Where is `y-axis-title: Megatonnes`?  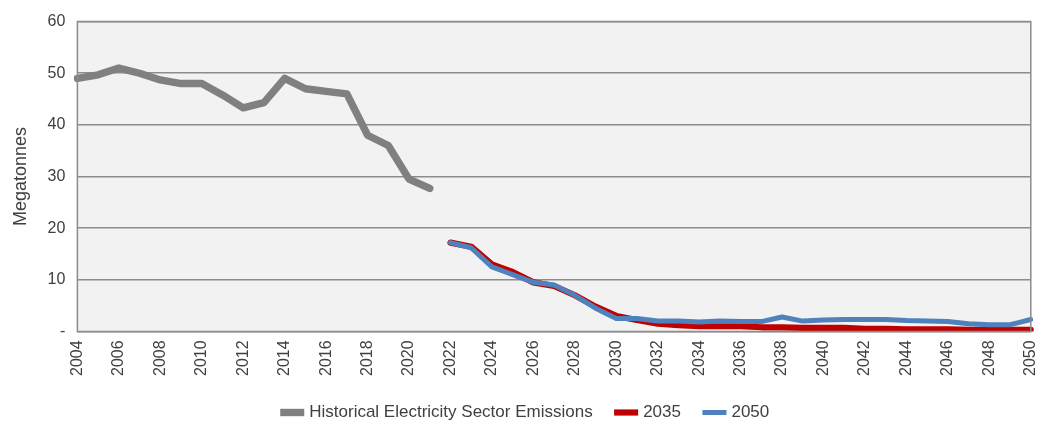
y-axis-title: Megatonnes is located at coordinates (19, 176).